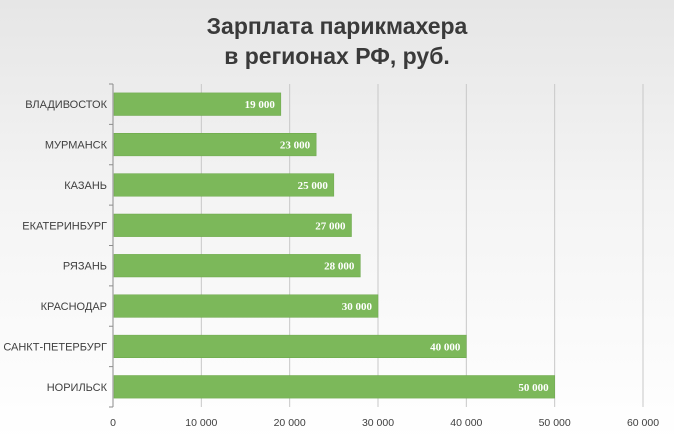  Describe the element at coordinates (337, 26) in the screenshot. I see `chart-title-line-1: Зарплата парикмахера` at that location.